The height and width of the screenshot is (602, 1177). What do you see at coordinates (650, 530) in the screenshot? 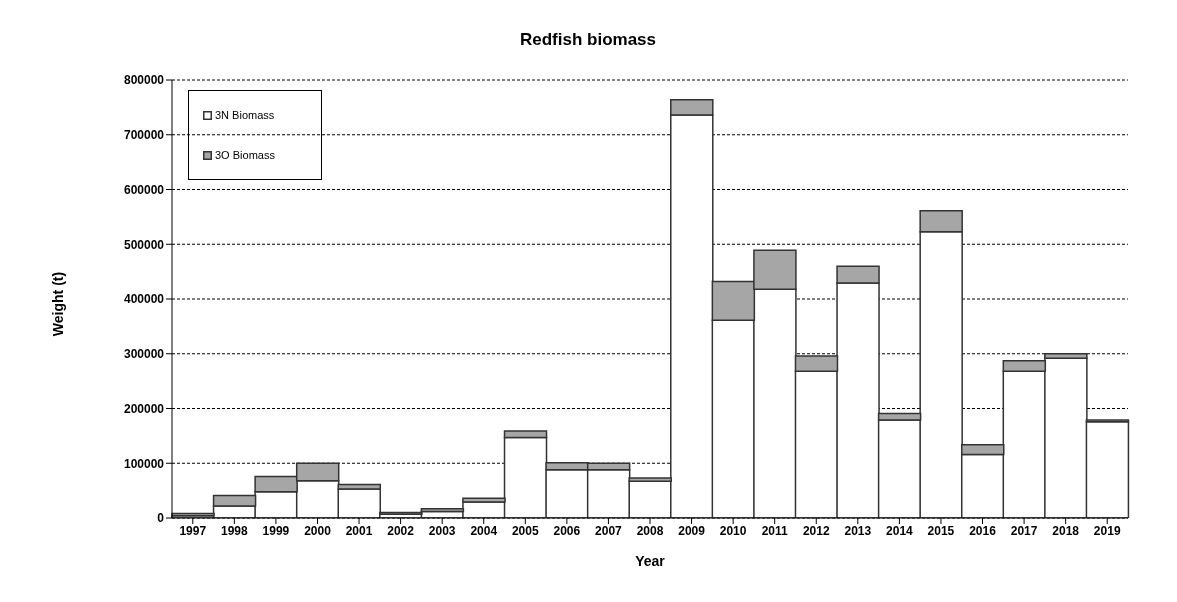
I see `x-tick-label: 2008` at bounding box center [650, 530].